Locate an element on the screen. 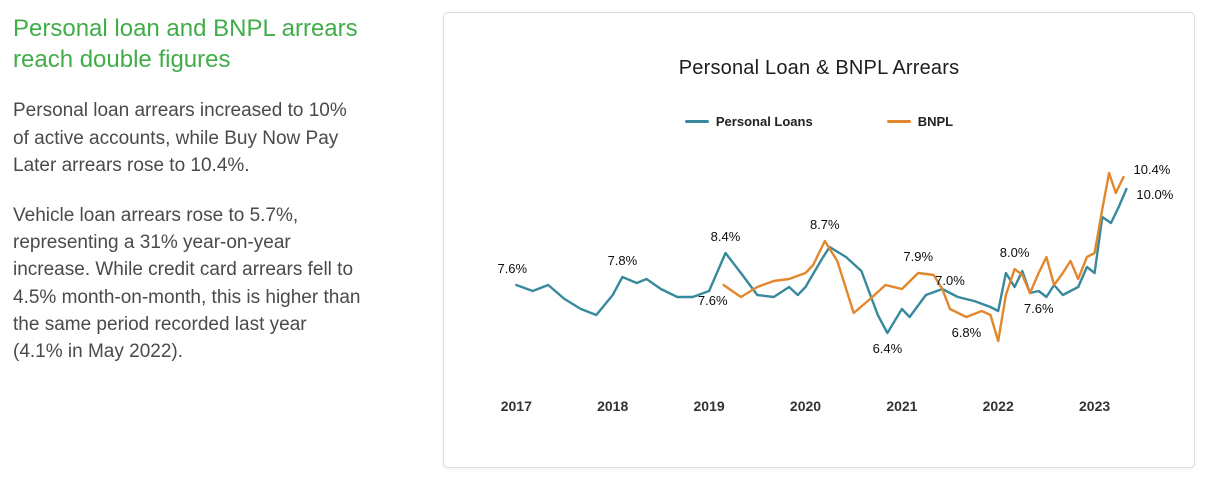 This screenshot has height=484, width=1209. x-axis-label-2018: 2018 is located at coordinates (612, 406).